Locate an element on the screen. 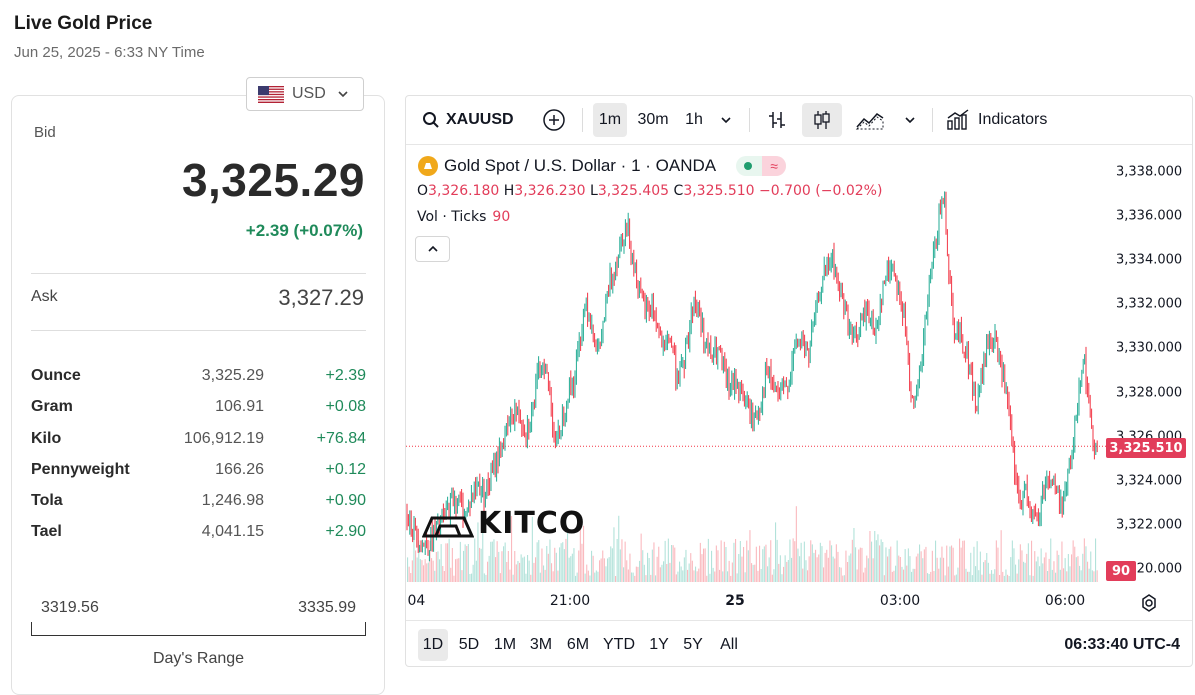 The width and height of the screenshot is (1195, 695). range-5y: 5Y is located at coordinates (693, 644).